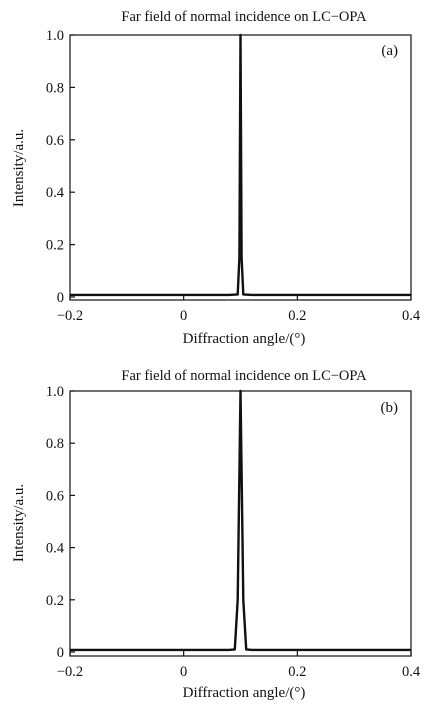  Describe the element at coordinates (55, 141) in the screenshot. I see `panel-a-y-tick-label: 0.6` at that location.